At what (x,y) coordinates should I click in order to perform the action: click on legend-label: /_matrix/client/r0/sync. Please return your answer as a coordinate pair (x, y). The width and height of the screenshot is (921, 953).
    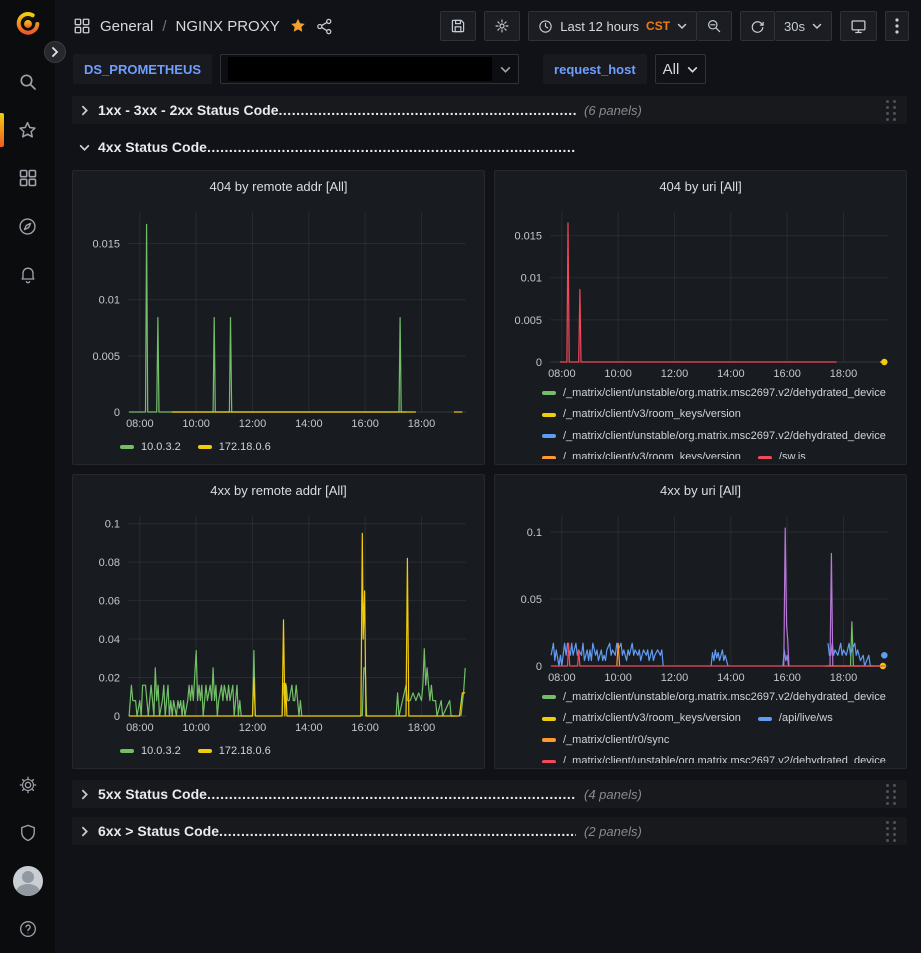
    Looking at the image, I should click on (616, 739).